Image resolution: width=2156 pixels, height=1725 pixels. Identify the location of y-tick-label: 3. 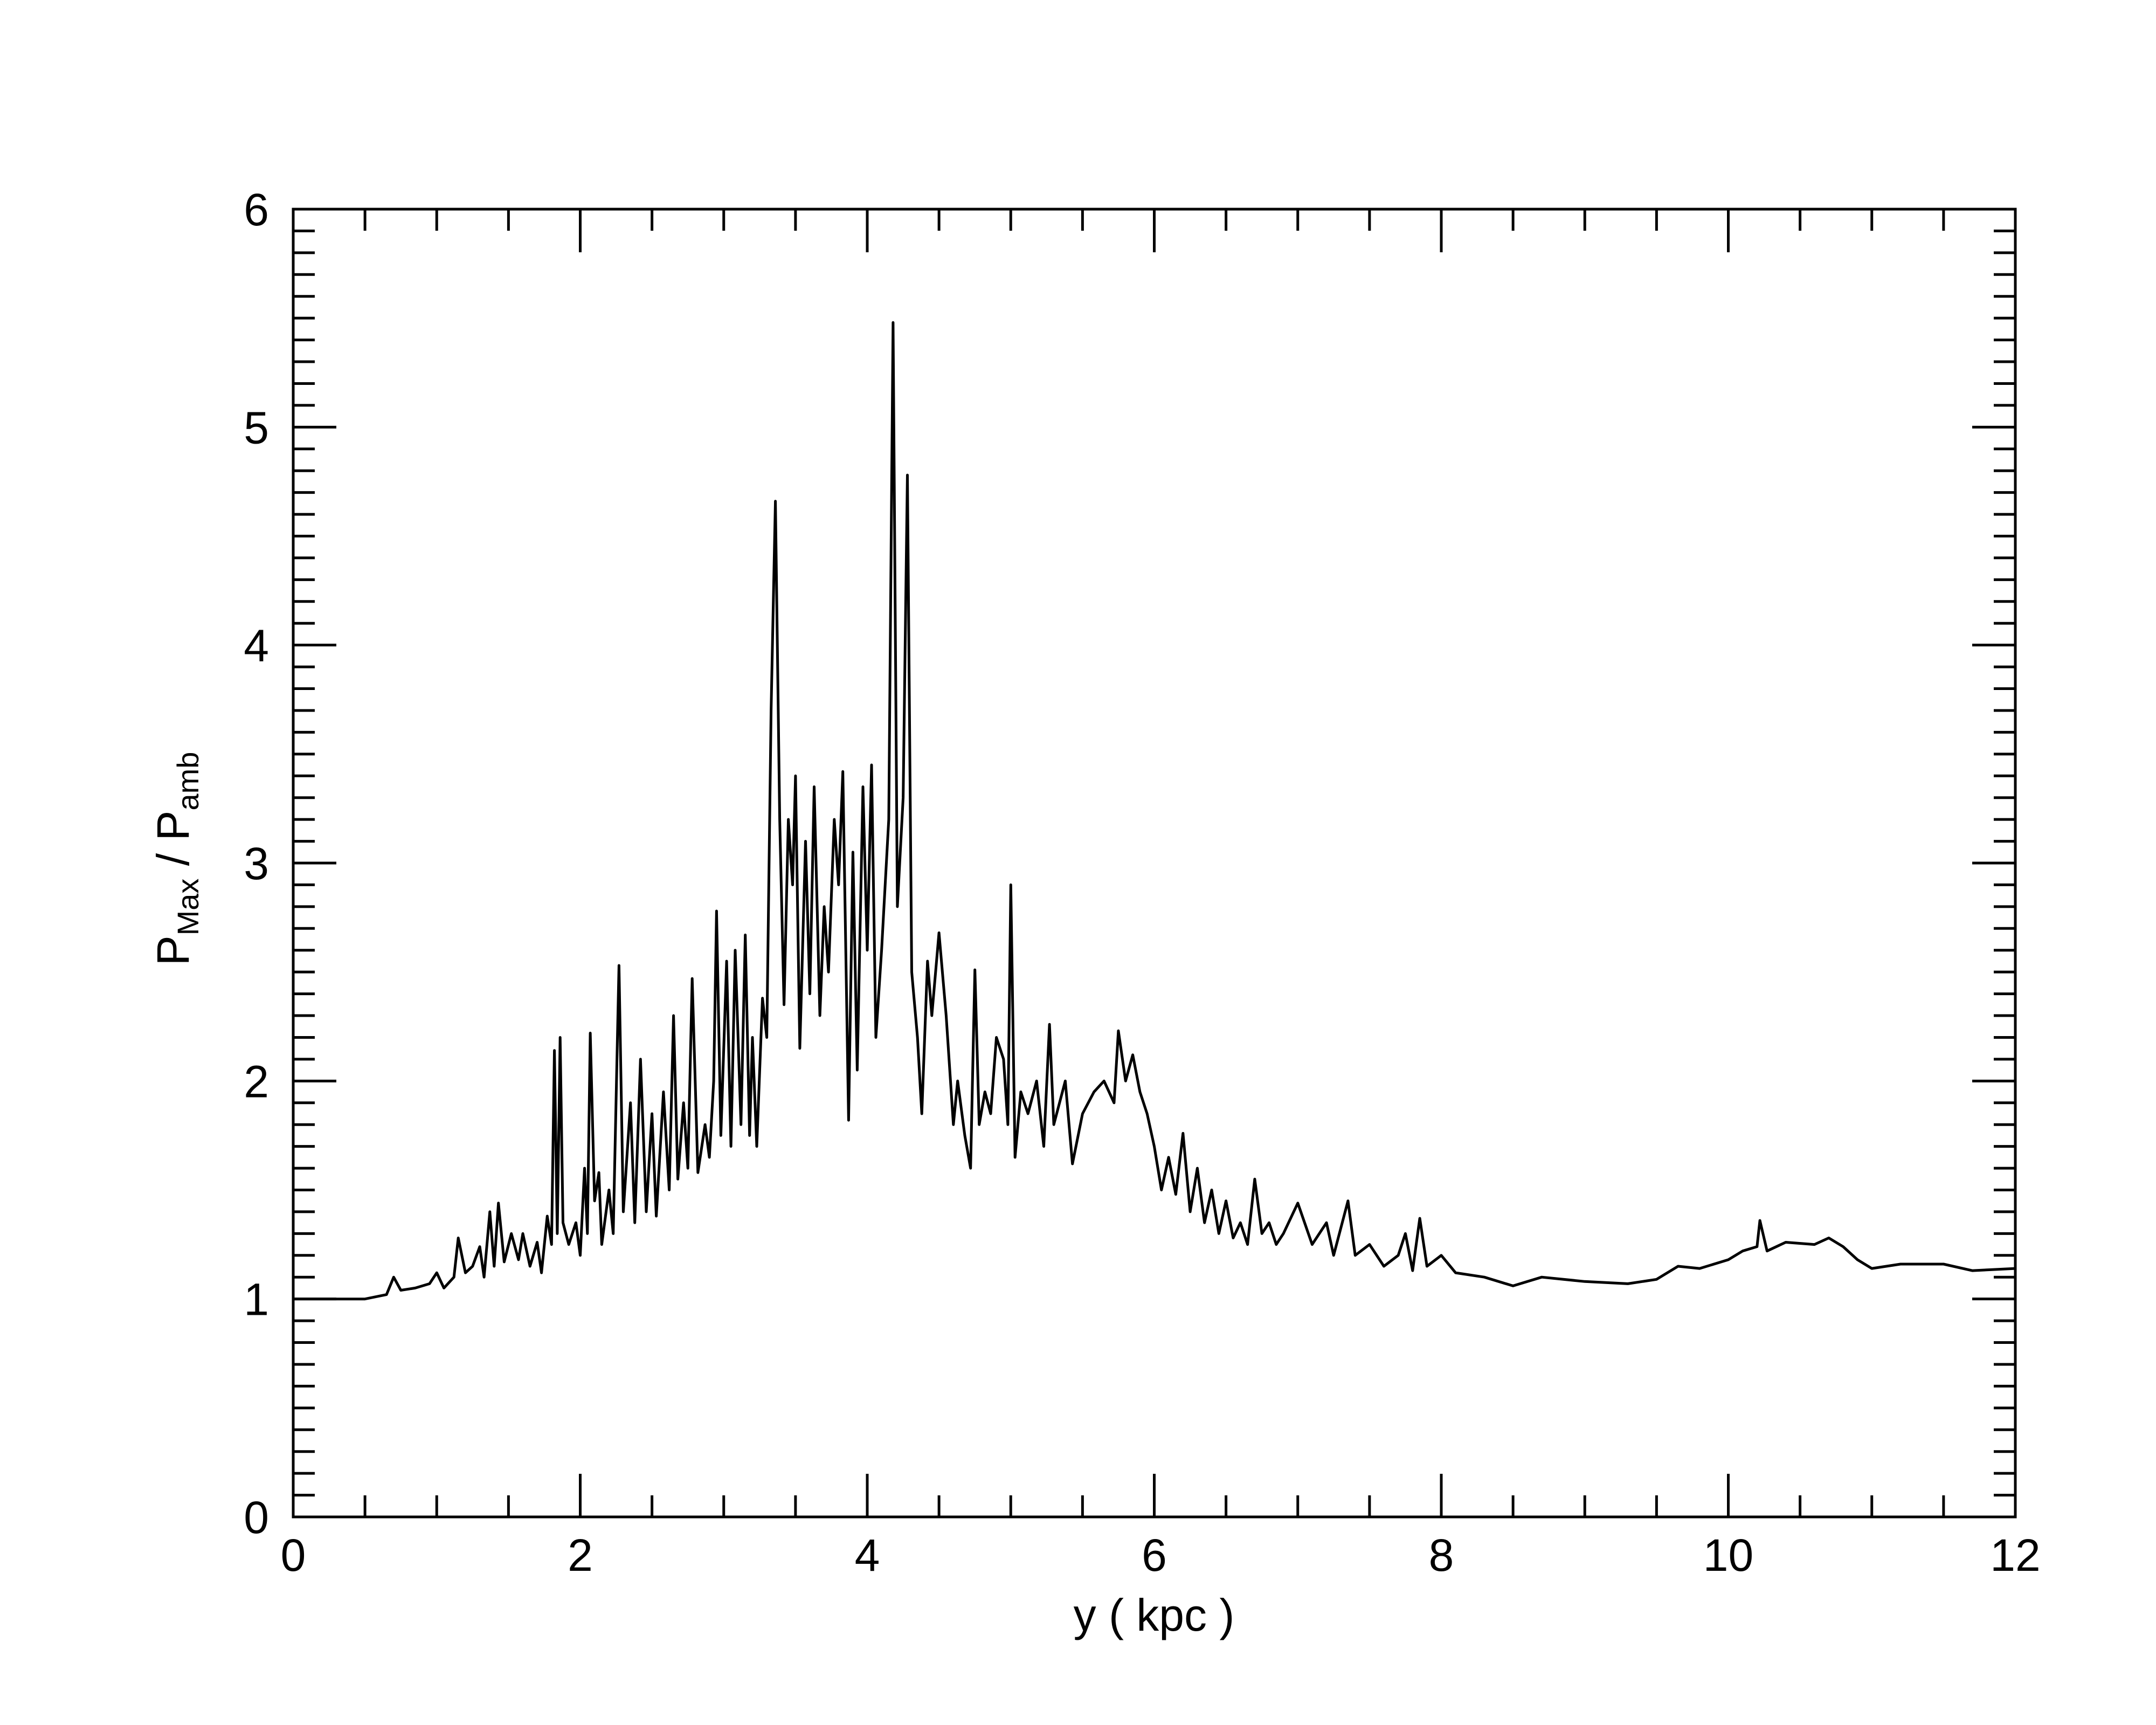
(256, 864).